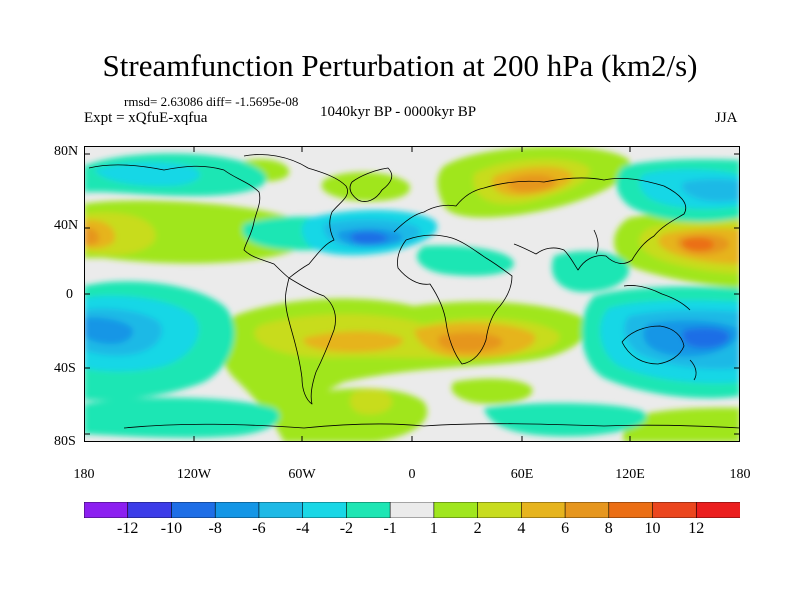 Image resolution: width=800 pixels, height=600 pixels. What do you see at coordinates (630, 474) in the screenshot?
I see `lon-tick-label: 120E` at bounding box center [630, 474].